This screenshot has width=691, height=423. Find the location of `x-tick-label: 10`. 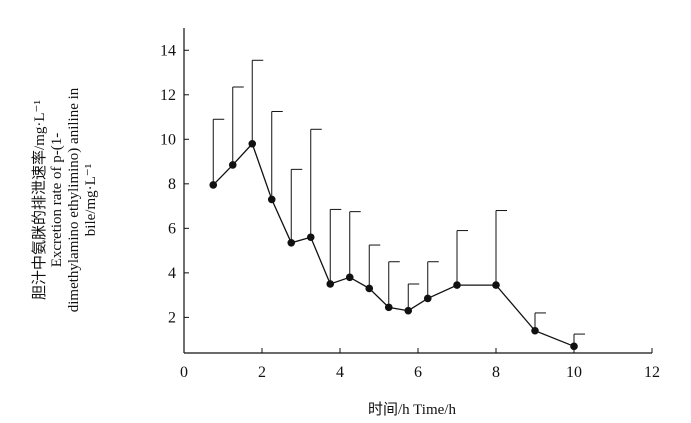

x-tick-label: 10 is located at coordinates (574, 372).